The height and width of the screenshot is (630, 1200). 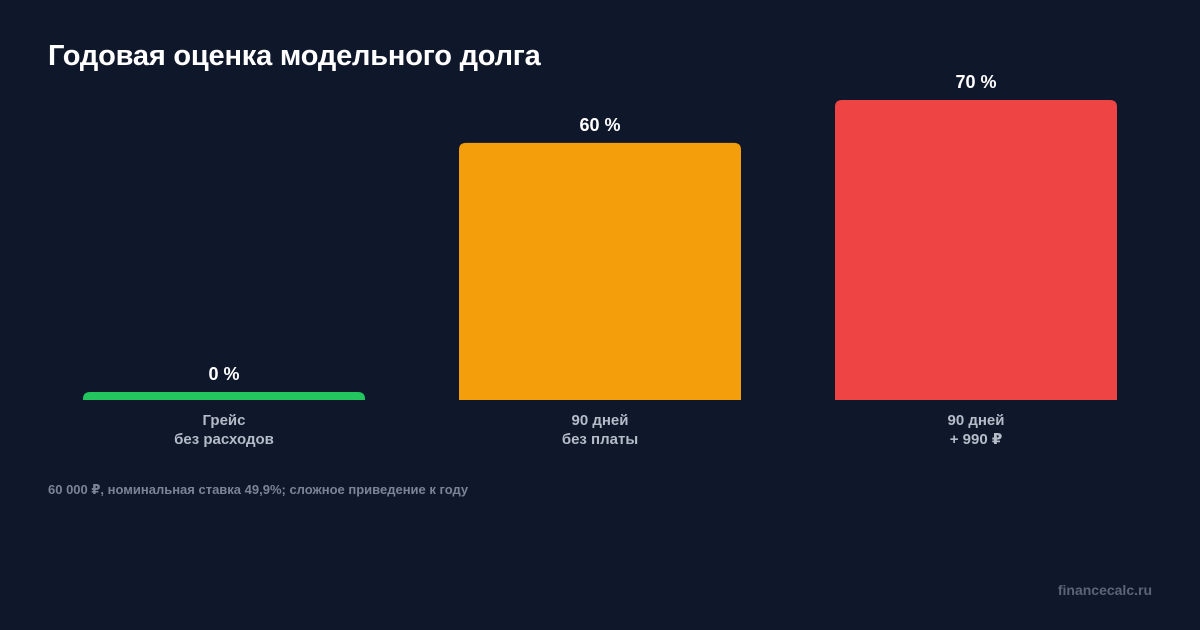 What do you see at coordinates (976, 430) in the screenshot?
I see `category-label-3: 90 дней + 990 ₽` at bounding box center [976, 430].